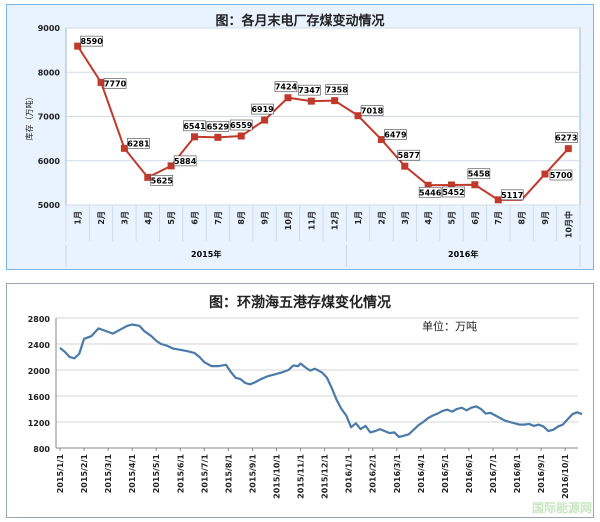 The width and height of the screenshot is (600, 522). What do you see at coordinates (60, 474) in the screenshot?
I see `x-tick-label: 2015/1/1` at bounding box center [60, 474].